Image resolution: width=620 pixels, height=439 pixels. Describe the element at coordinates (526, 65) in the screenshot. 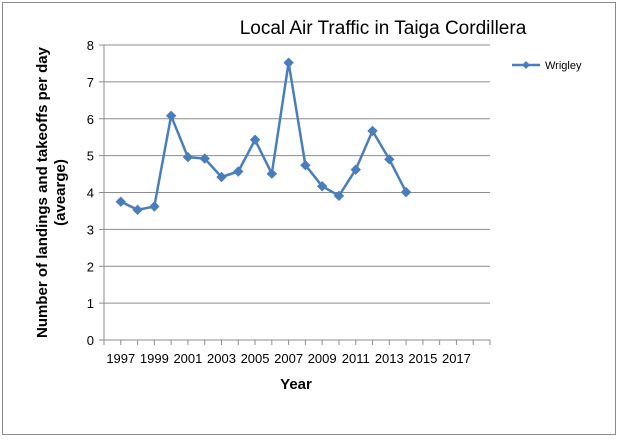

I see `legend-marker` at that location.